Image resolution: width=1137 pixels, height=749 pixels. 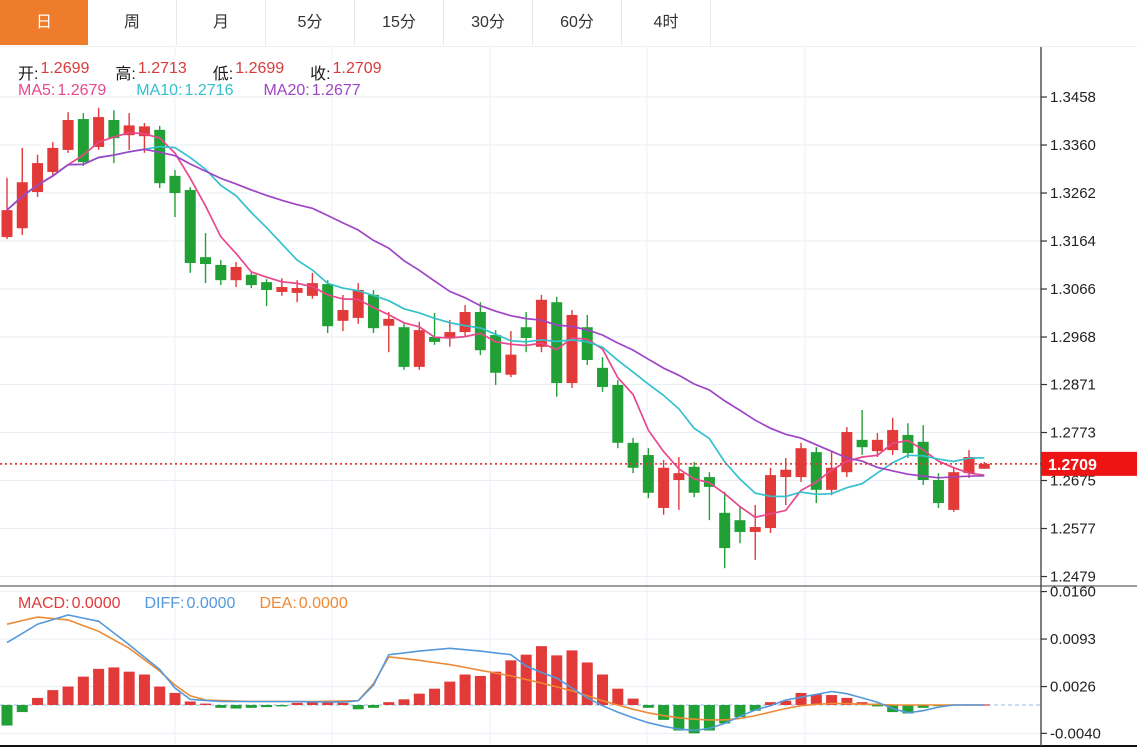 What do you see at coordinates (62, 90) in the screenshot?
I see `ma5-value: MA5: 1.2679` at bounding box center [62, 90].